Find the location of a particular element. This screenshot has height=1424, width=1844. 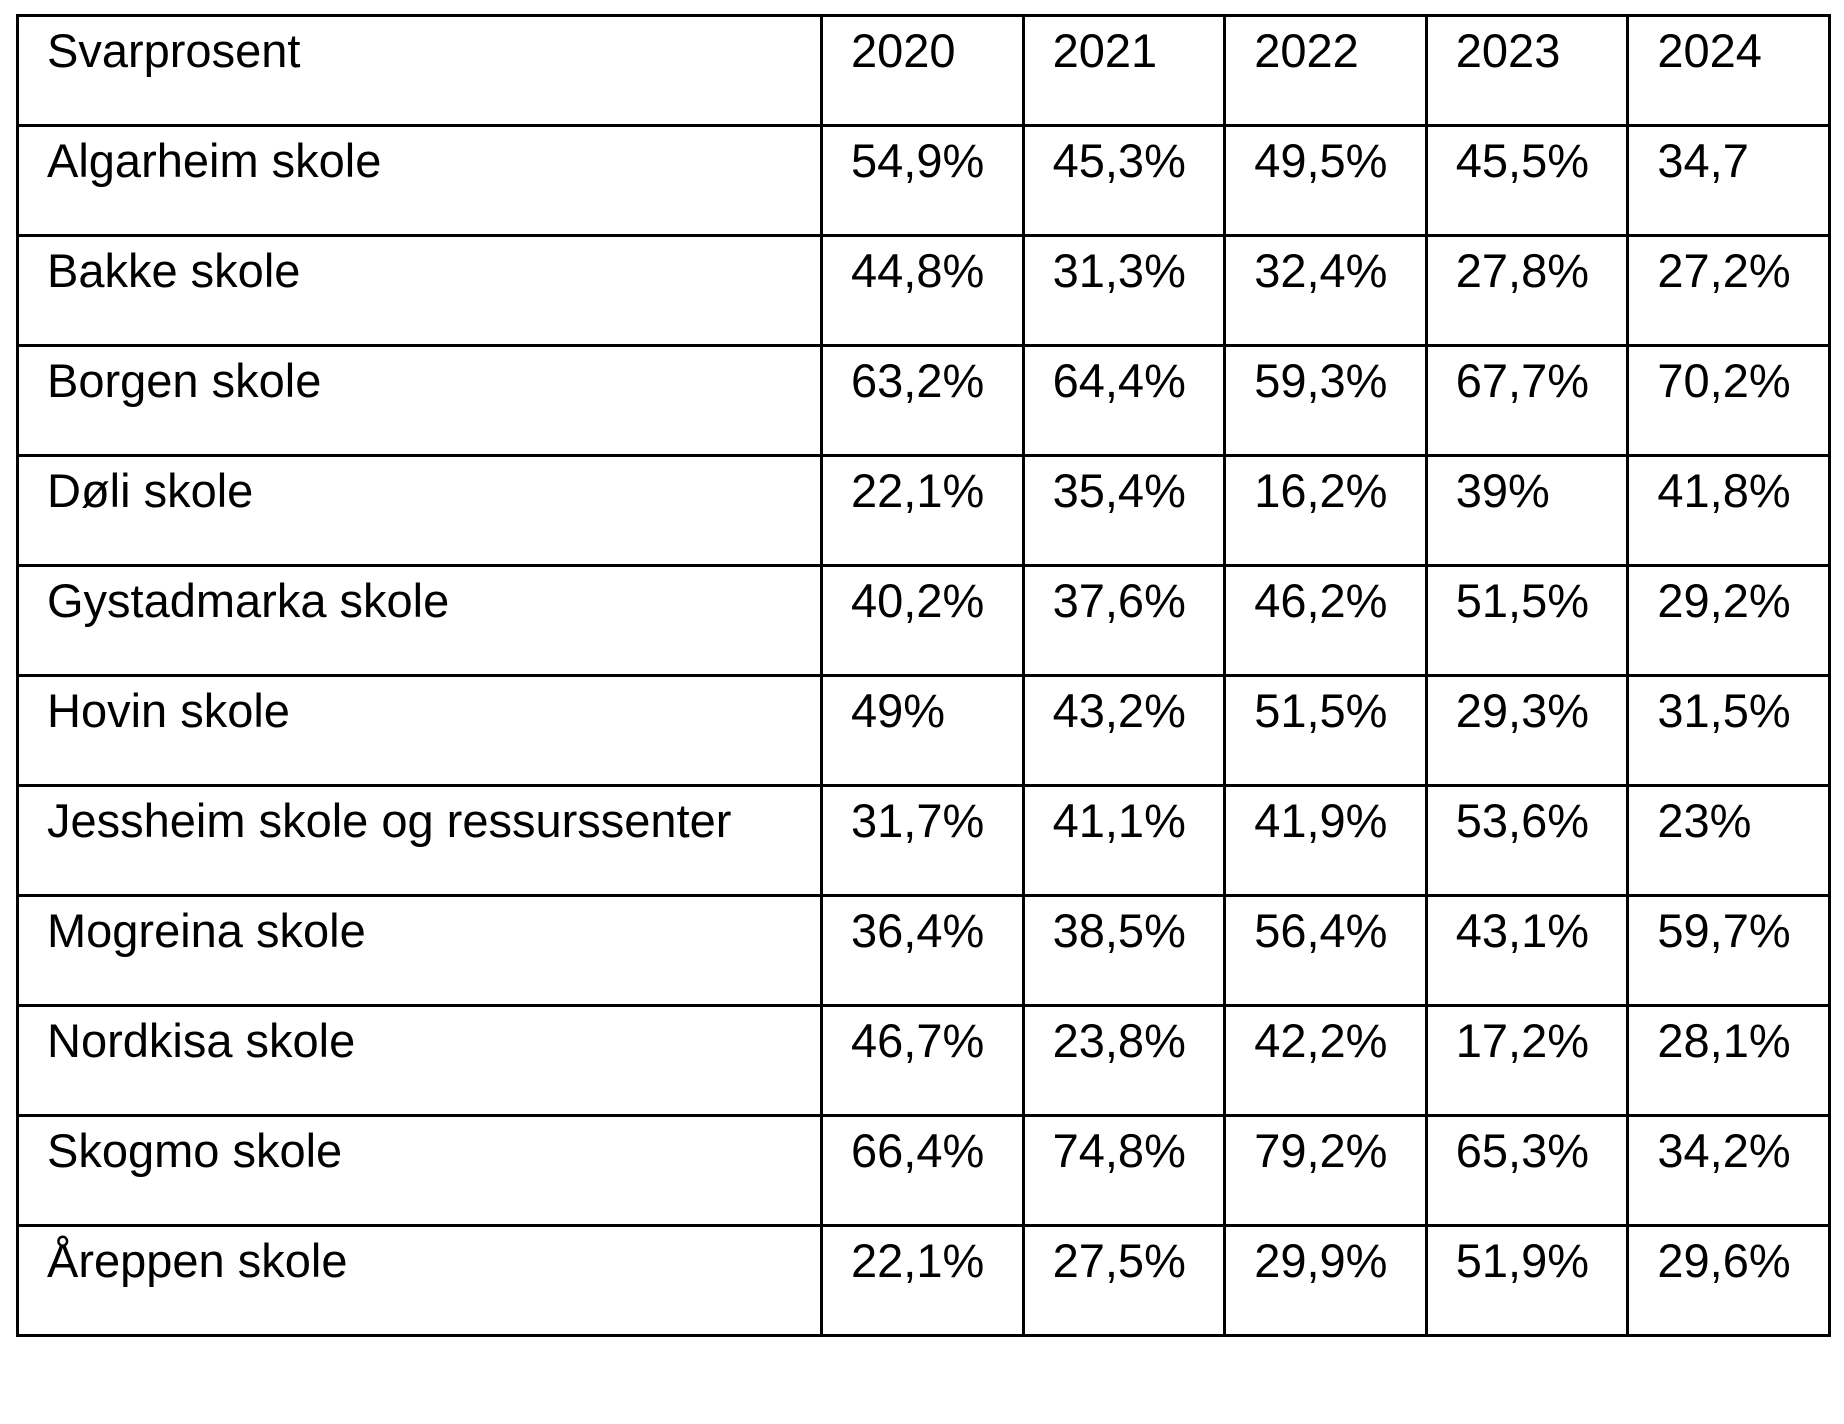

percentage-cell: 29,6% is located at coordinates (1728, 1280).